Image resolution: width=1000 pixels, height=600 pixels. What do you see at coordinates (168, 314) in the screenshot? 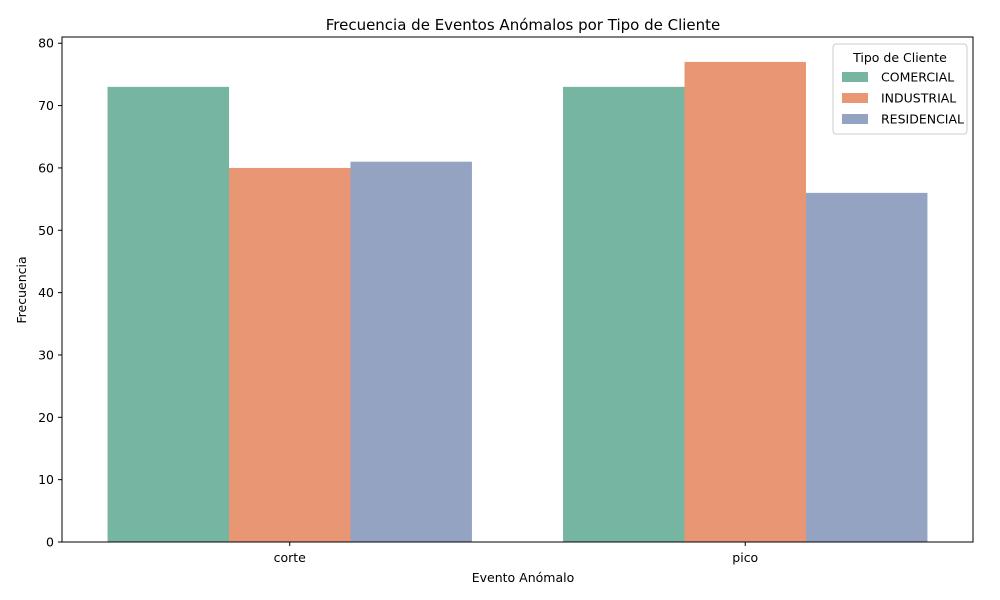
I see `bar-corte-comercial` at bounding box center [168, 314].